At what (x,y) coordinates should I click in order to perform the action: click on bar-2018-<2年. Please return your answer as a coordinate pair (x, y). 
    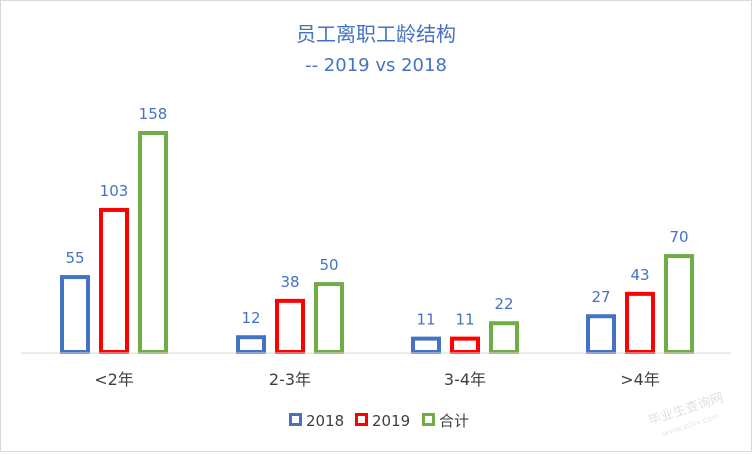
    Looking at the image, I should click on (75, 314).